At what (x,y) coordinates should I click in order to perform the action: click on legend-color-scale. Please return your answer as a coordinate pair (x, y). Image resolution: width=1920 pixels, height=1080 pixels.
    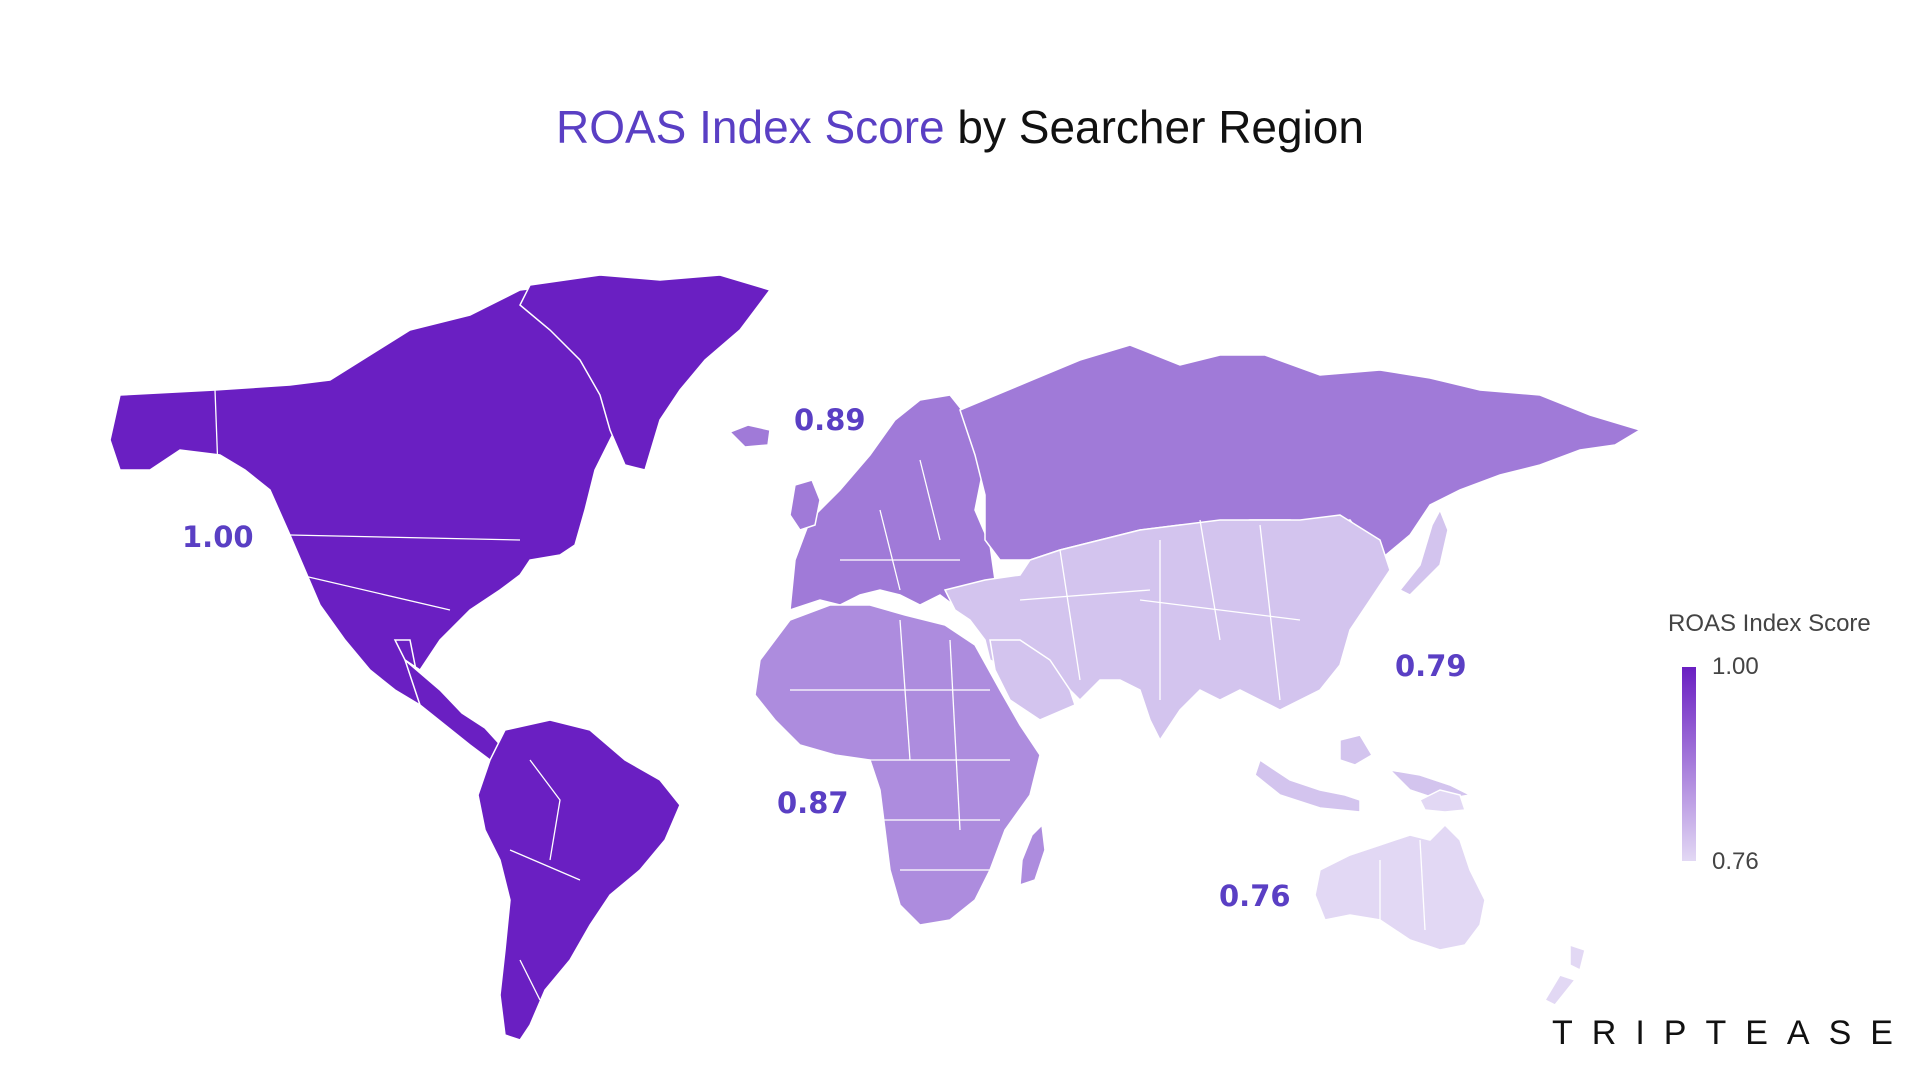
    Looking at the image, I should click on (1689, 764).